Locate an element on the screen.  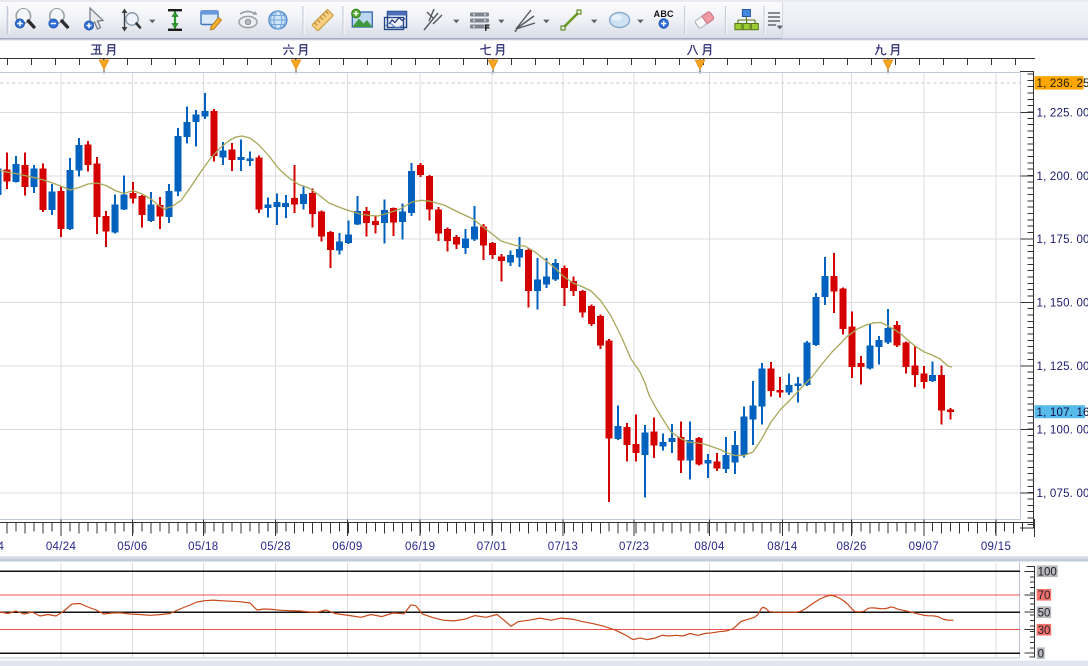
svg-text: 1, 075. 00 is located at coordinates (1062, 494).